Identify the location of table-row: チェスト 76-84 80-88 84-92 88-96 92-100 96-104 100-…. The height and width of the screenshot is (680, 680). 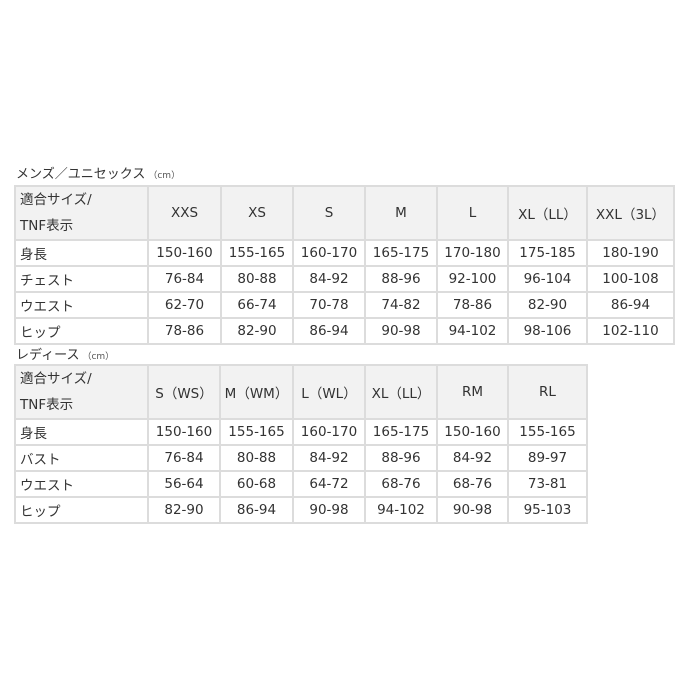
(344, 279).